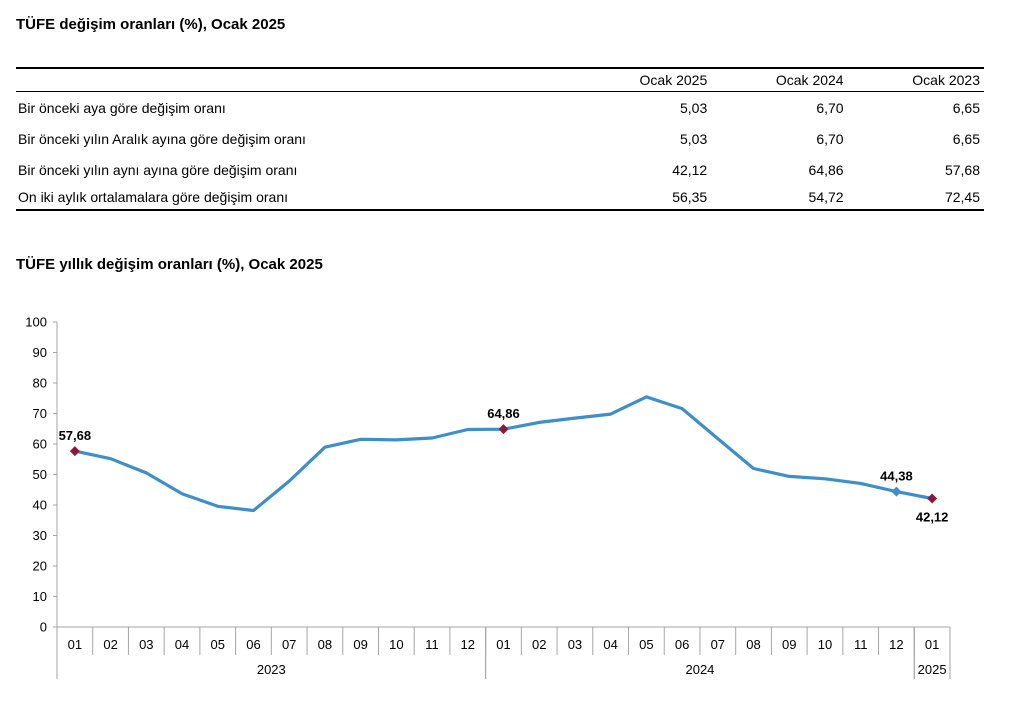  Describe the element at coordinates (932, 517) in the screenshot. I see `data-label: 42,12` at that location.